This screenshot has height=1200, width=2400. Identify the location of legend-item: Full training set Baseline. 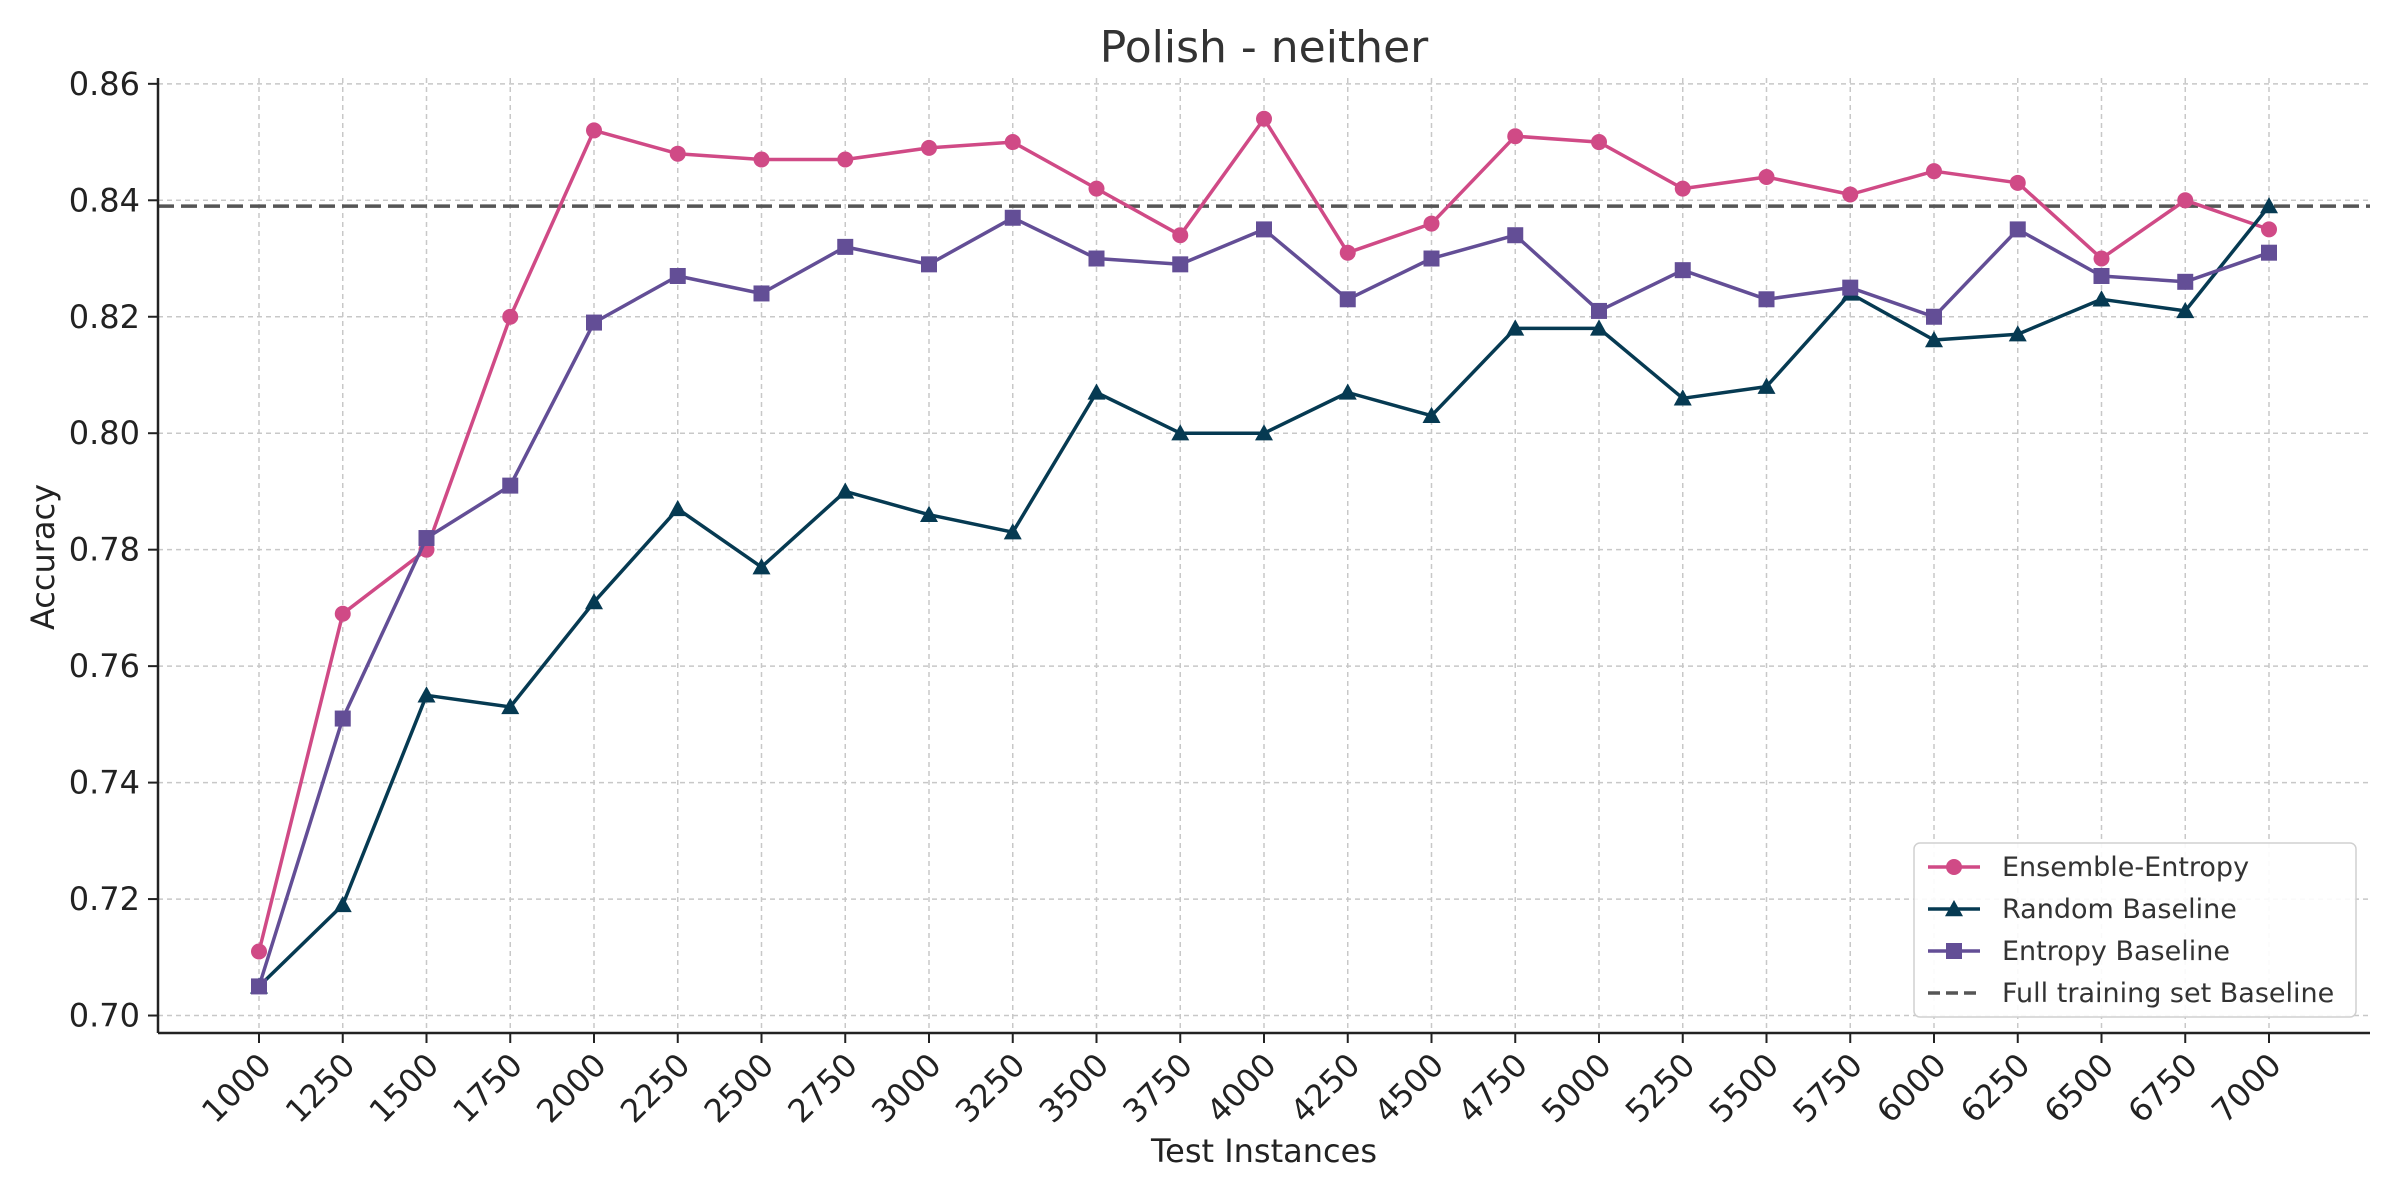
(2131, 993).